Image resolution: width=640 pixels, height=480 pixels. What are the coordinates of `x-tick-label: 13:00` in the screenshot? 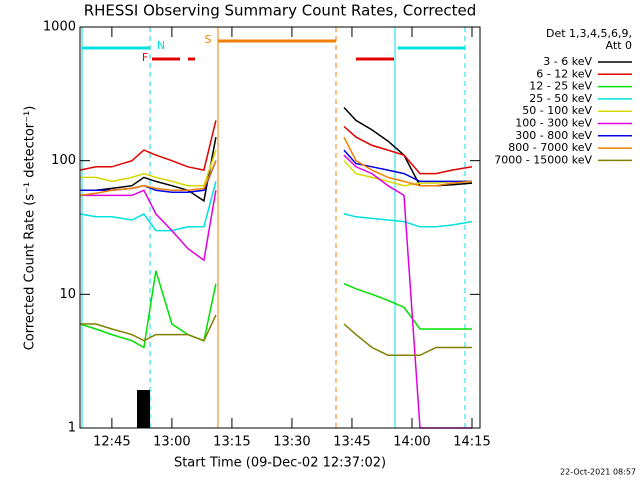 It's located at (171, 442).